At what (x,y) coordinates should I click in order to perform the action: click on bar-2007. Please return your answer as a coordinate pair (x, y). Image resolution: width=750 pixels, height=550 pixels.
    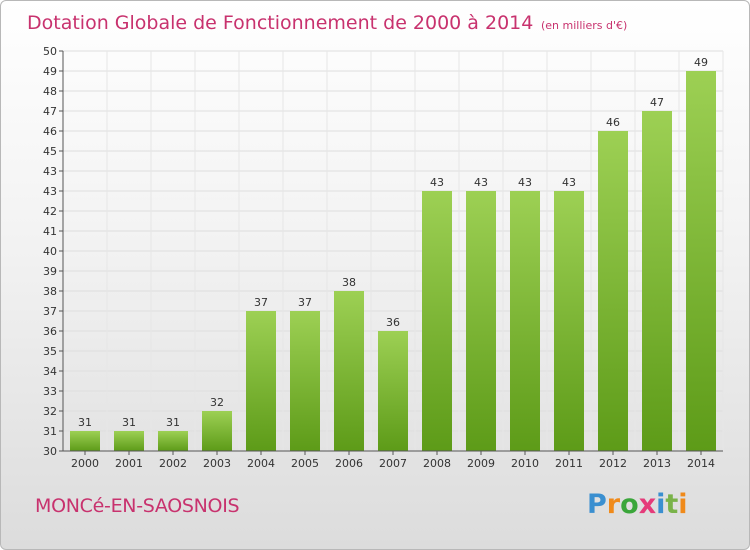
    Looking at the image, I should click on (393, 391).